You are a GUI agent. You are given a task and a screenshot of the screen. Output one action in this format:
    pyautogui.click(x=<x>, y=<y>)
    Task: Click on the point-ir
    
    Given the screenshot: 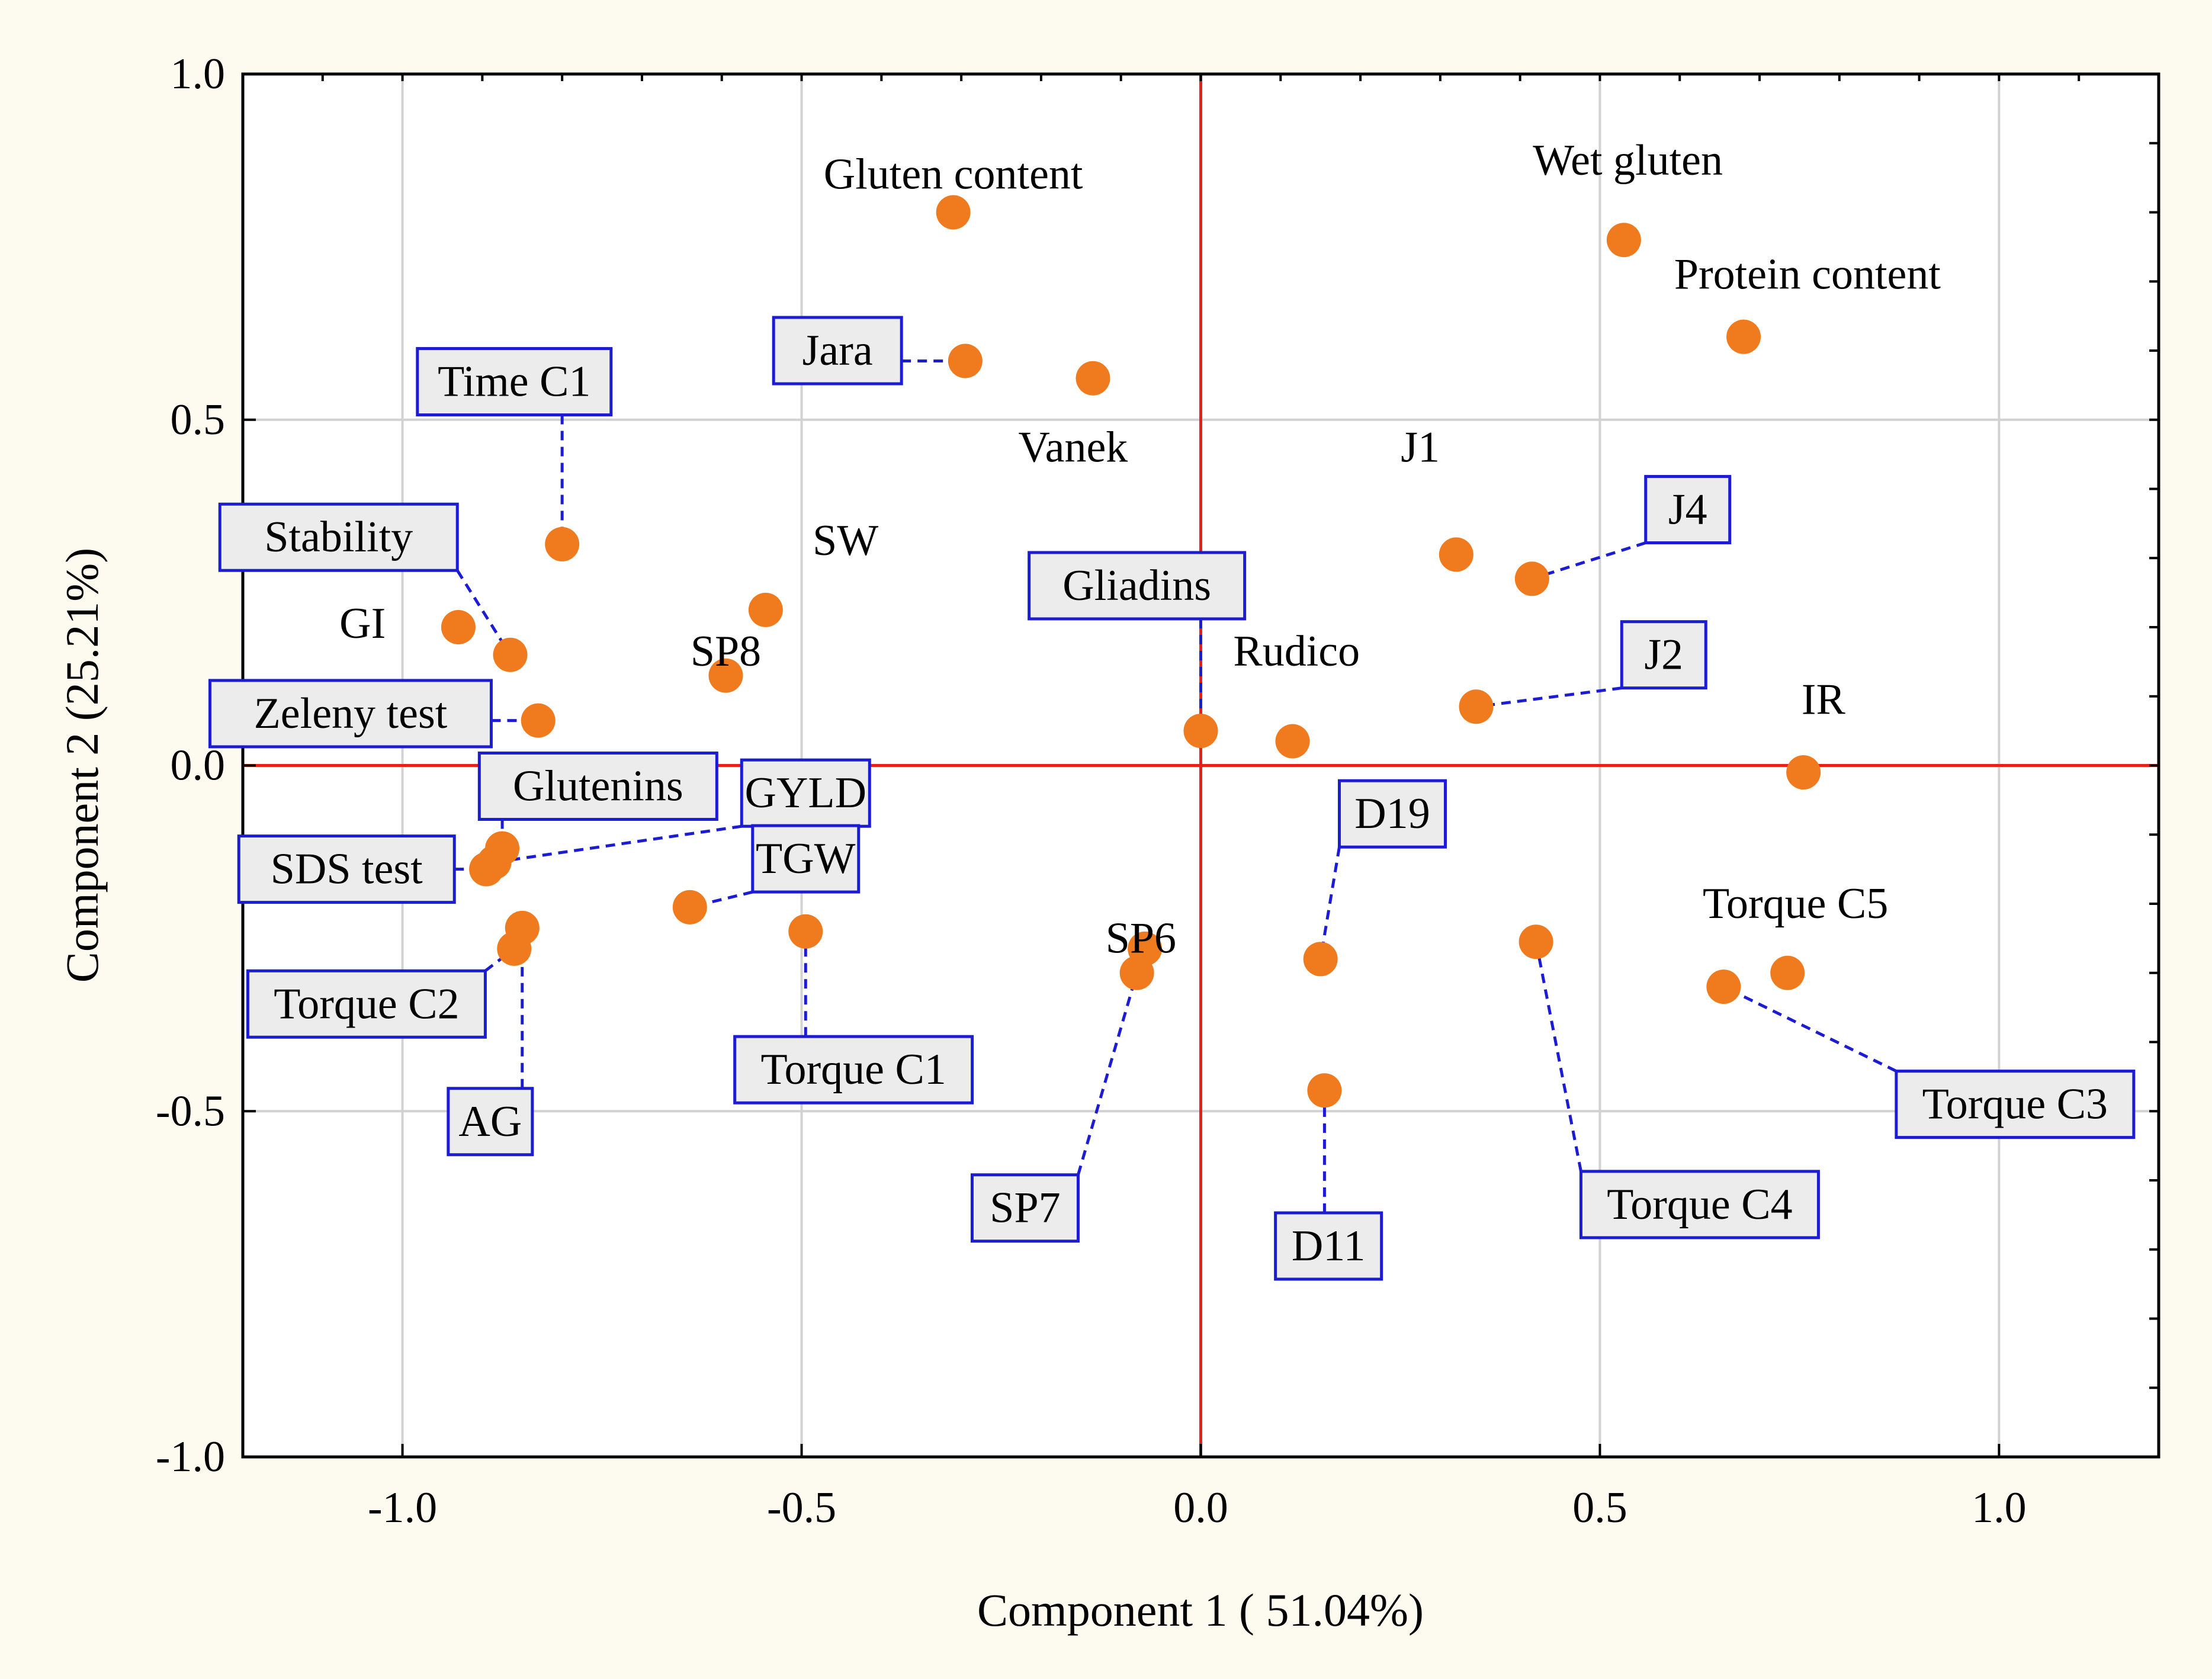 What is the action you would take?
    pyautogui.click(x=1803, y=772)
    